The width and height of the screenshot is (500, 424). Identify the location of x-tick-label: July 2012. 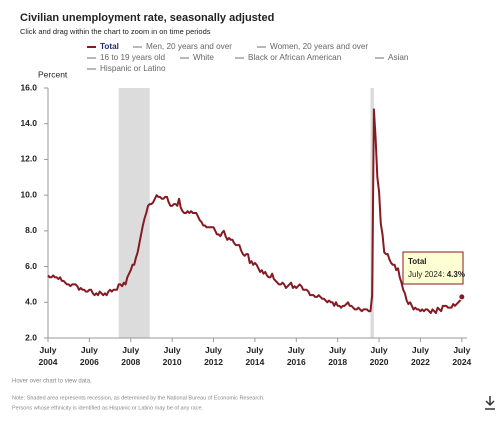
(213, 356).